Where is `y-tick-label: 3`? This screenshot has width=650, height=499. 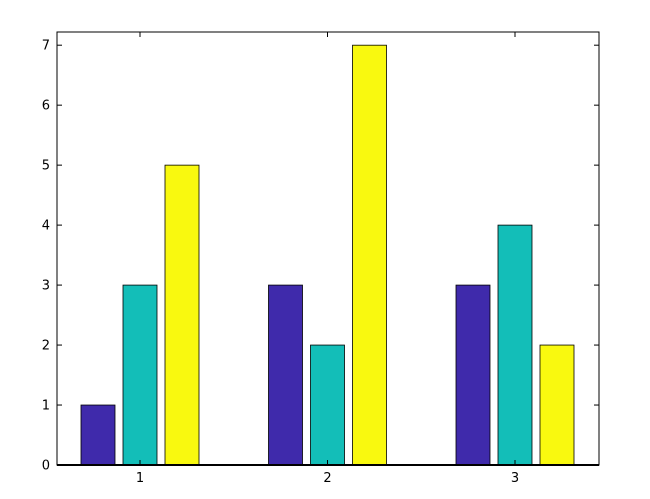
y-tick-label: 3 is located at coordinates (46, 286).